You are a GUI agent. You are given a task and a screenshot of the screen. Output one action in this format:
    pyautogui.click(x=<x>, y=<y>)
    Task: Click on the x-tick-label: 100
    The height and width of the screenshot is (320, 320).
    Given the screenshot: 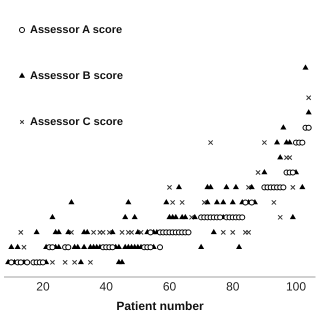 What is the action you would take?
    pyautogui.click(x=296, y=287)
    